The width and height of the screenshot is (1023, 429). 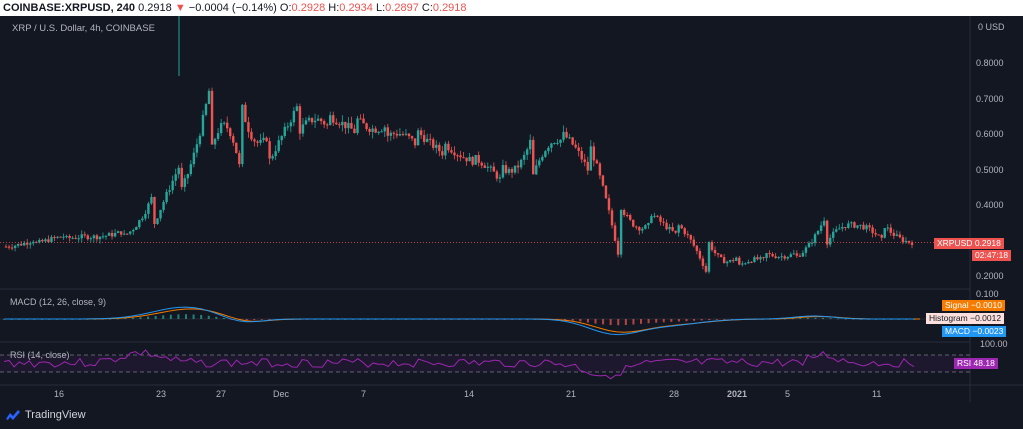 What do you see at coordinates (990, 170) in the screenshot?
I see `axis-label-050: 0.5000` at bounding box center [990, 170].